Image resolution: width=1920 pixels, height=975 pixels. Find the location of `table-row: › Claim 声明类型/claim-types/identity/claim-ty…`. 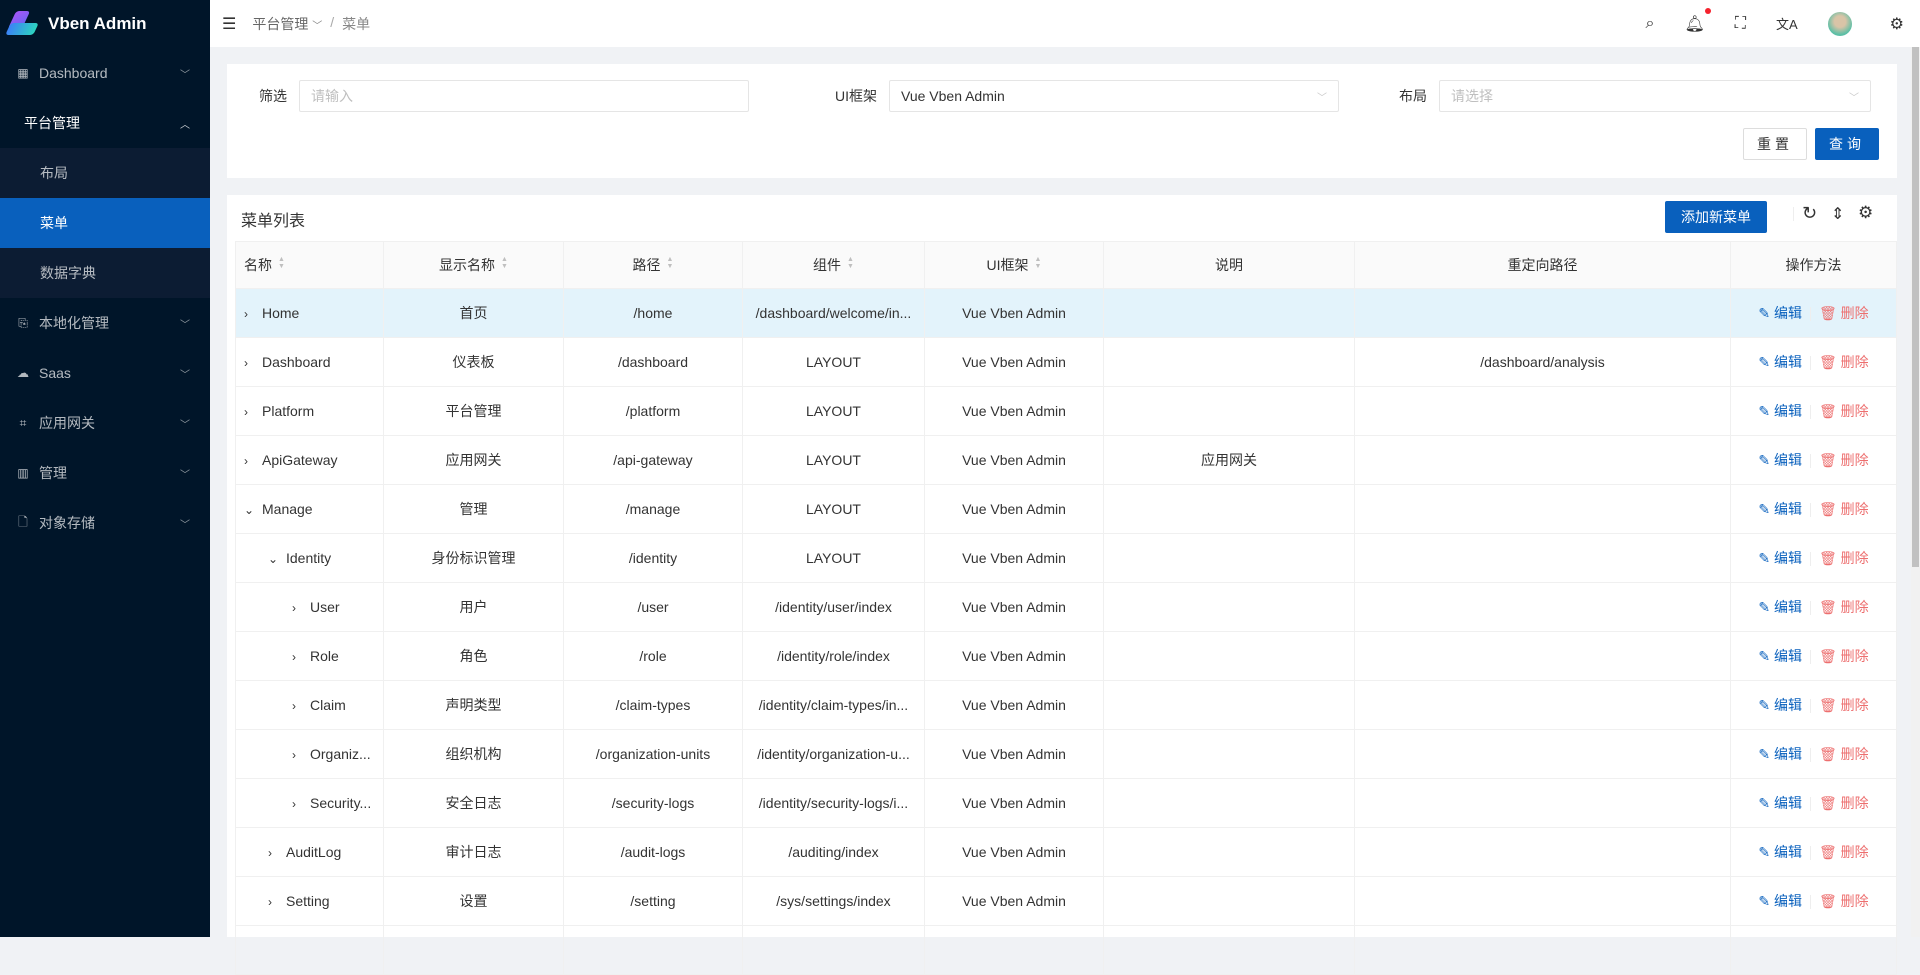

table-row: › Claim 声明类型/claim-types/identity/claim-ty… is located at coordinates (1066, 705).